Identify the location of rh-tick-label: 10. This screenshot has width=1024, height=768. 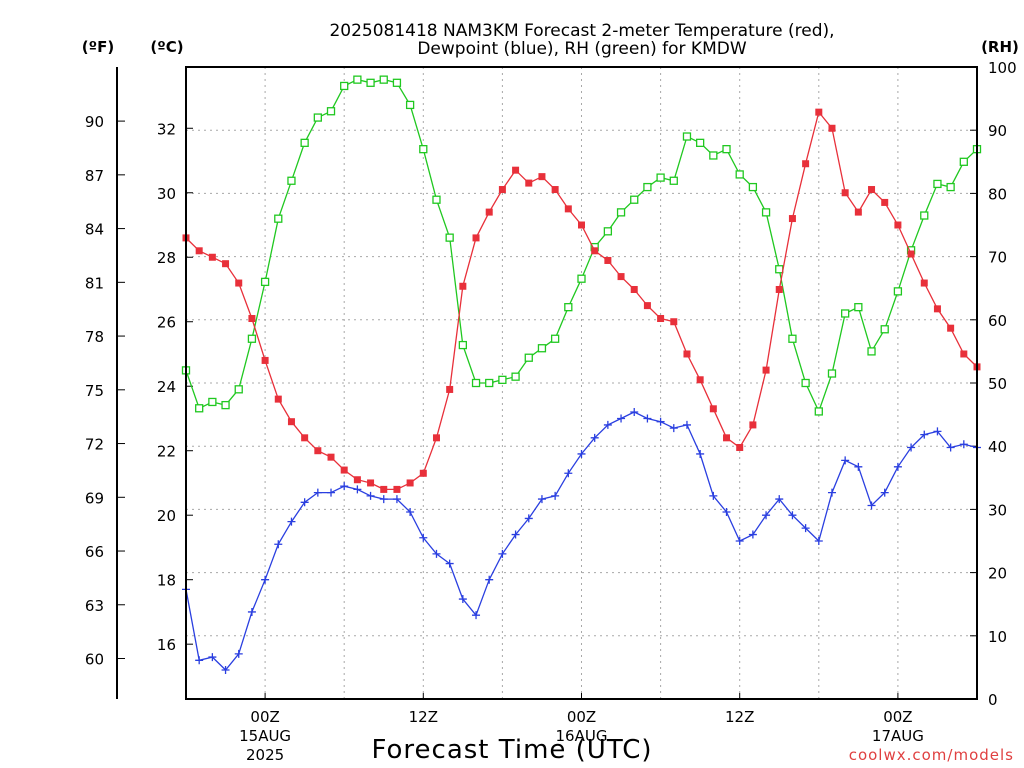
(997, 637).